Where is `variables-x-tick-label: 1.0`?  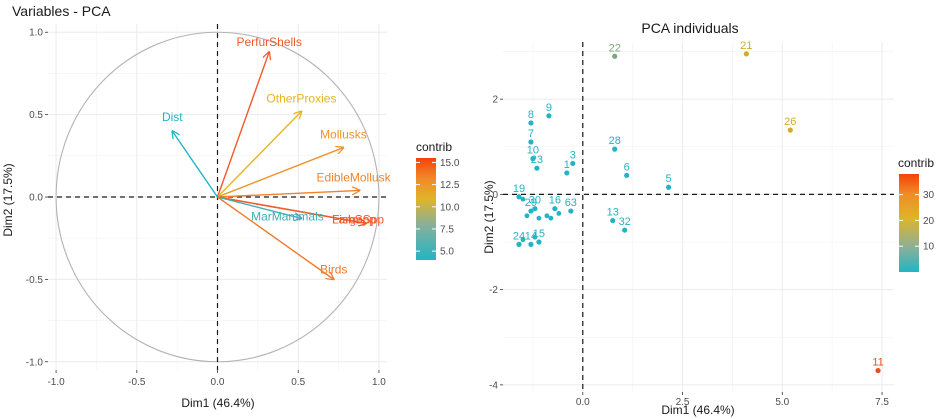 variables-x-tick-label: 1.0 is located at coordinates (379, 382).